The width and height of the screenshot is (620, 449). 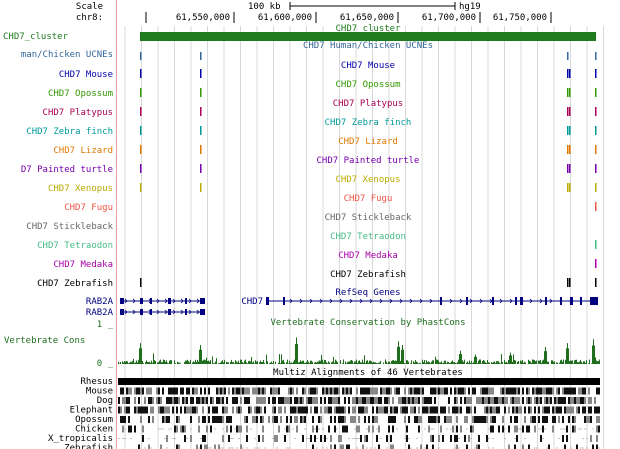 What do you see at coordinates (346, 401) in the screenshot?
I see `multiz-row-dog: Dog` at bounding box center [346, 401].